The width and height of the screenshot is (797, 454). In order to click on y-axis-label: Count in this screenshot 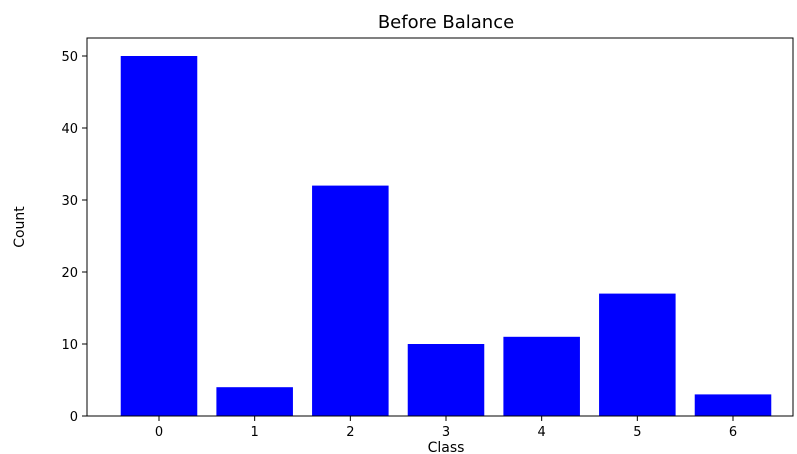, I will do `click(20, 227)`.